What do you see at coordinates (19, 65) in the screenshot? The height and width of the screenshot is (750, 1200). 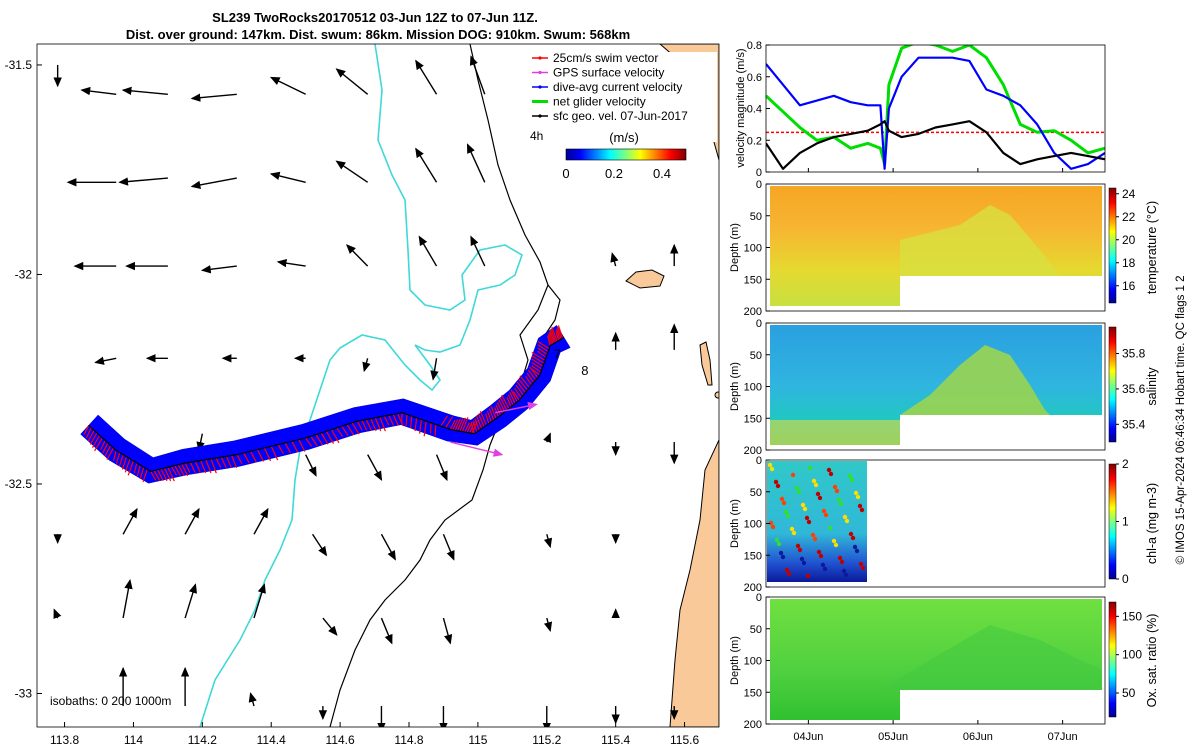 I see `map-ytick-label: -31.5` at bounding box center [19, 65].